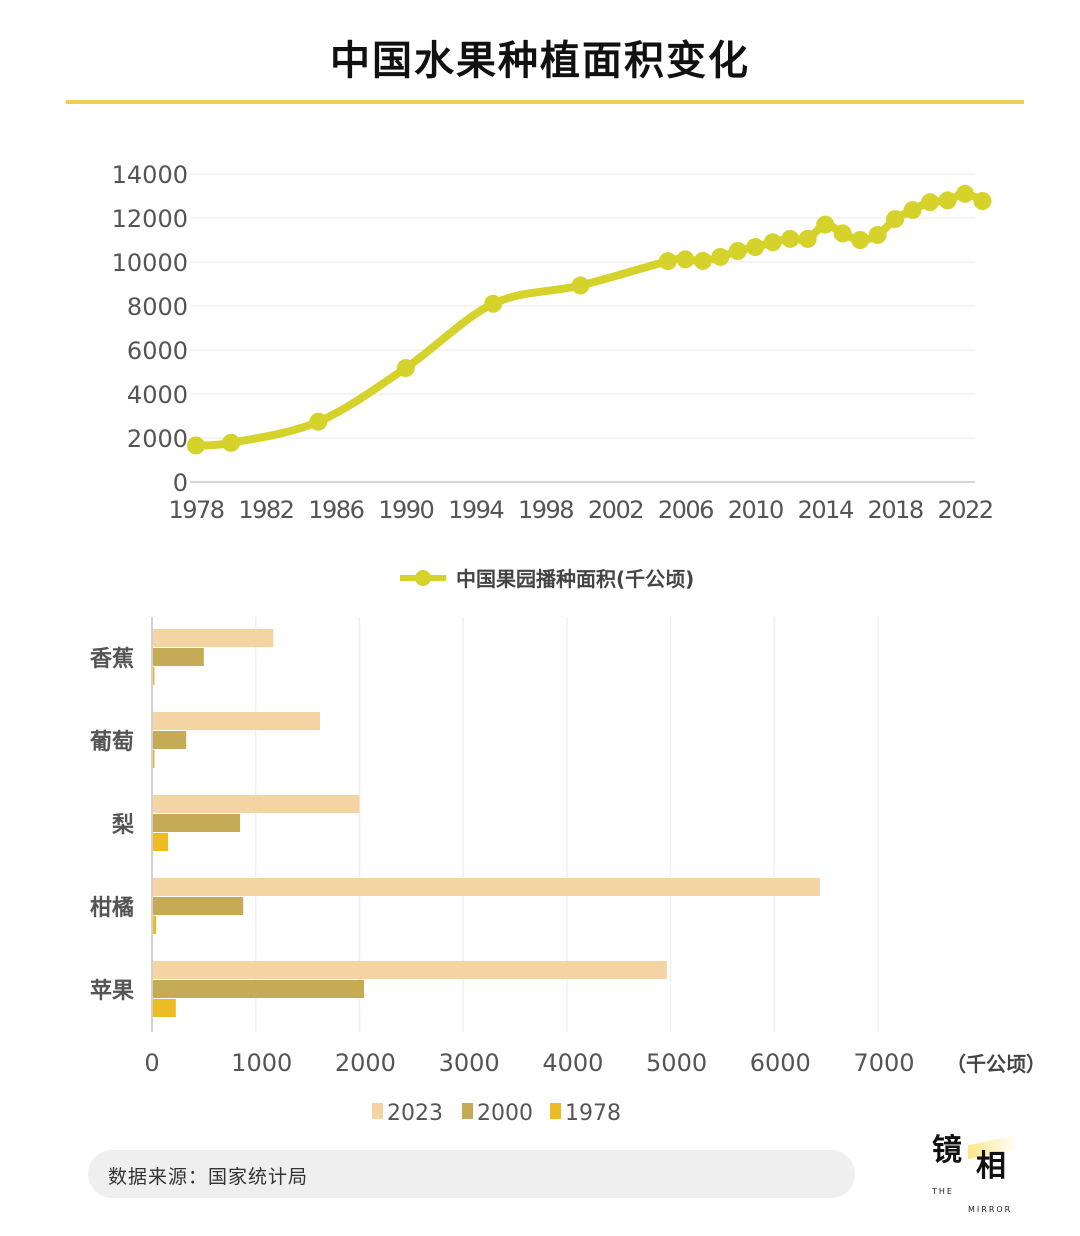 The height and width of the screenshot is (1236, 1080). What do you see at coordinates (157, 307) in the screenshot?
I see `y-tick-label: 8000` at bounding box center [157, 307].